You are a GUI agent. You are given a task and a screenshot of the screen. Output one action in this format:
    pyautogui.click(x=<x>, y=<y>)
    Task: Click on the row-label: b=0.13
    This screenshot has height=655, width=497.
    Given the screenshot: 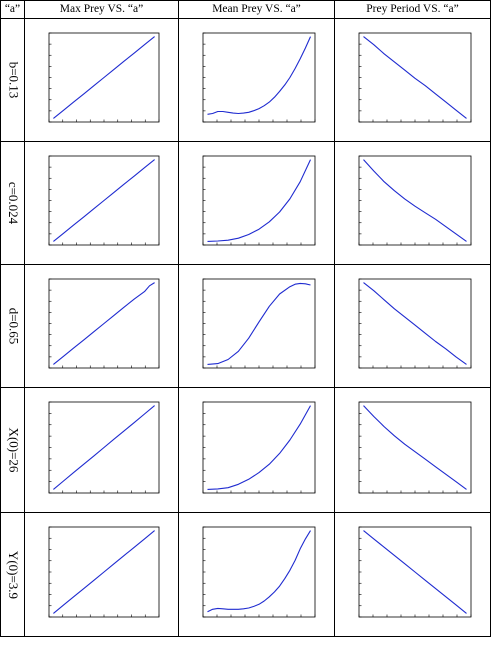 What is the action you would take?
    pyautogui.click(x=13, y=80)
    